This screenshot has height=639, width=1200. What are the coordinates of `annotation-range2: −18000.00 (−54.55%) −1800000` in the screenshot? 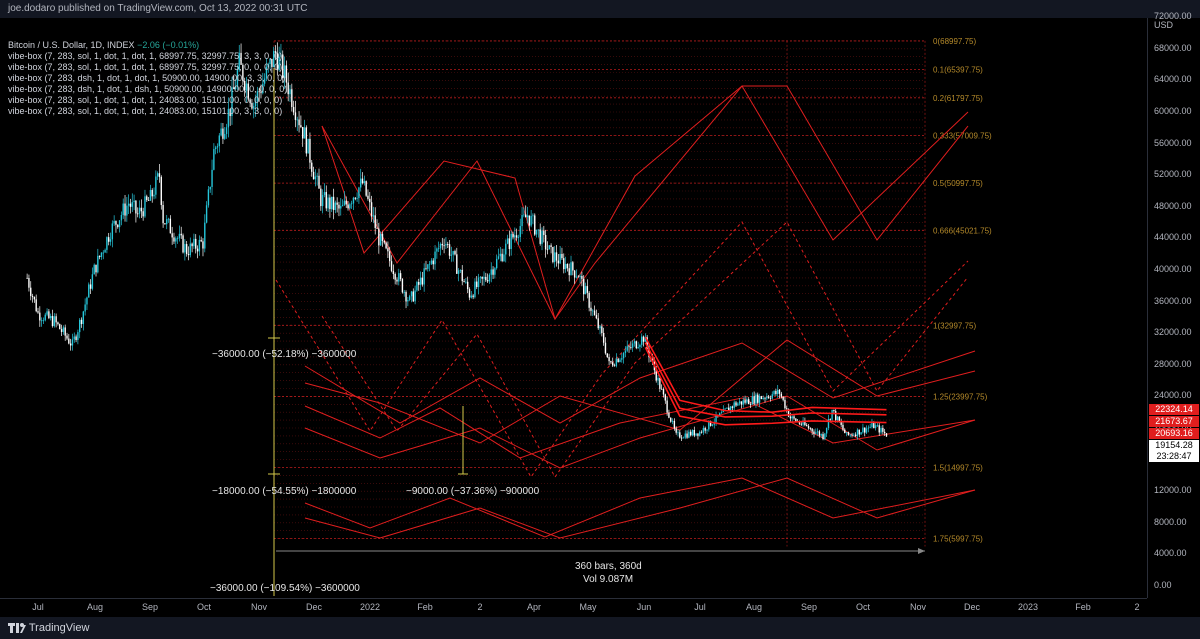 It's located at (284, 491).